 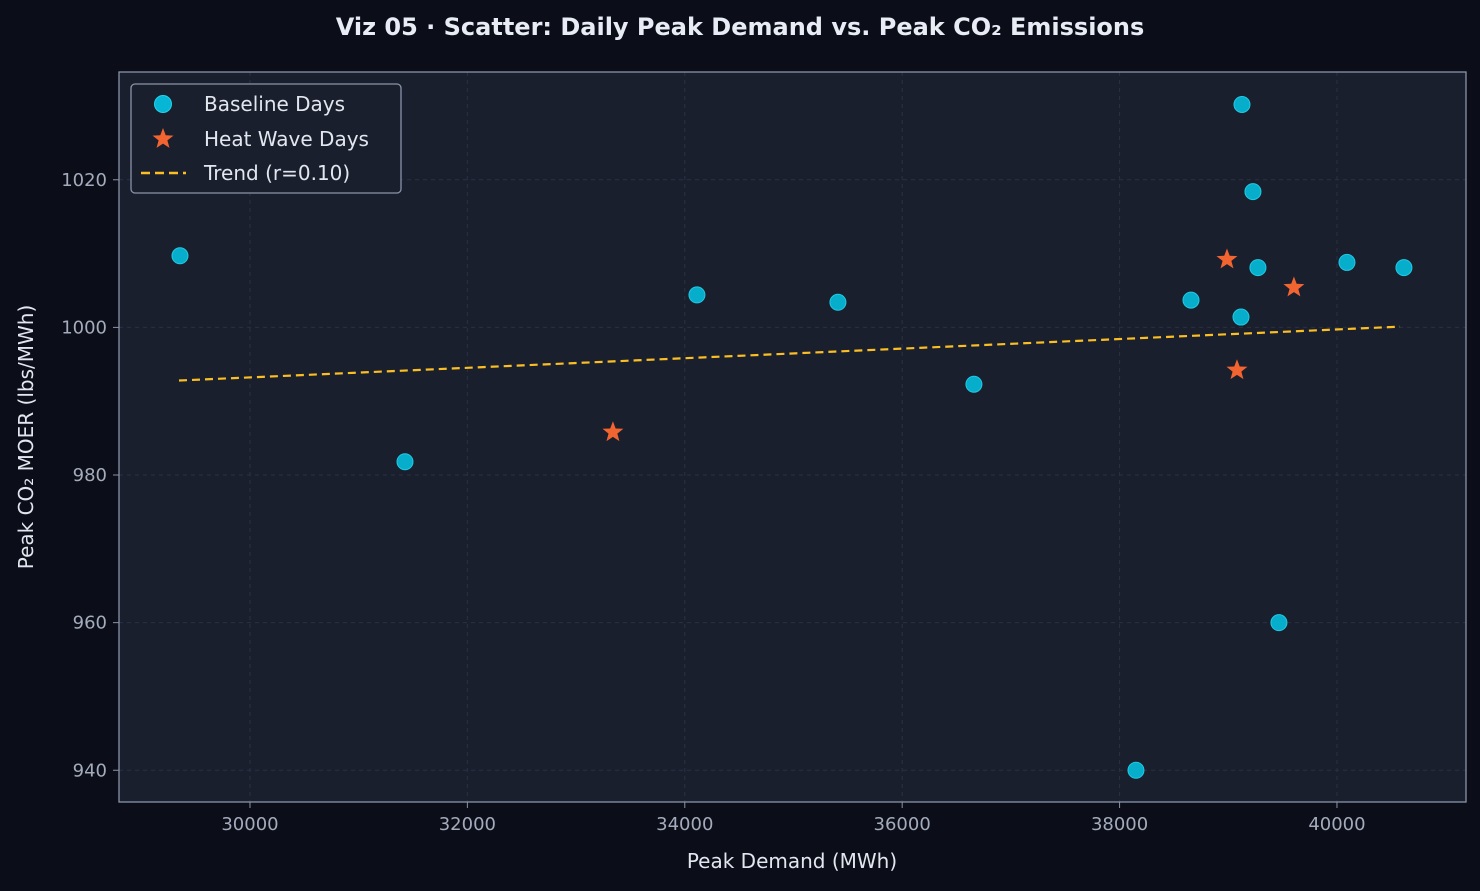 What do you see at coordinates (90, 623) in the screenshot?
I see `y-tick-label: 960` at bounding box center [90, 623].